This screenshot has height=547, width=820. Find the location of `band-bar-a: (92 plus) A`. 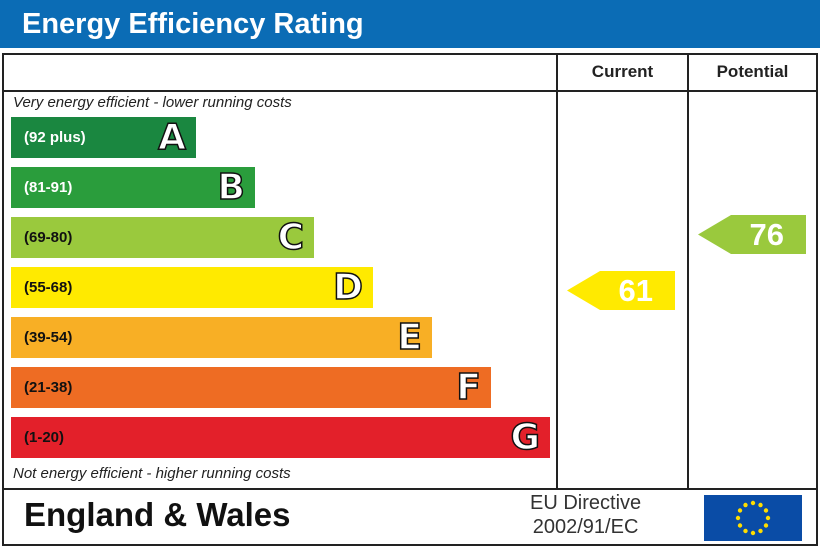

band-bar-a: (92 plus) A is located at coordinates (103, 137).